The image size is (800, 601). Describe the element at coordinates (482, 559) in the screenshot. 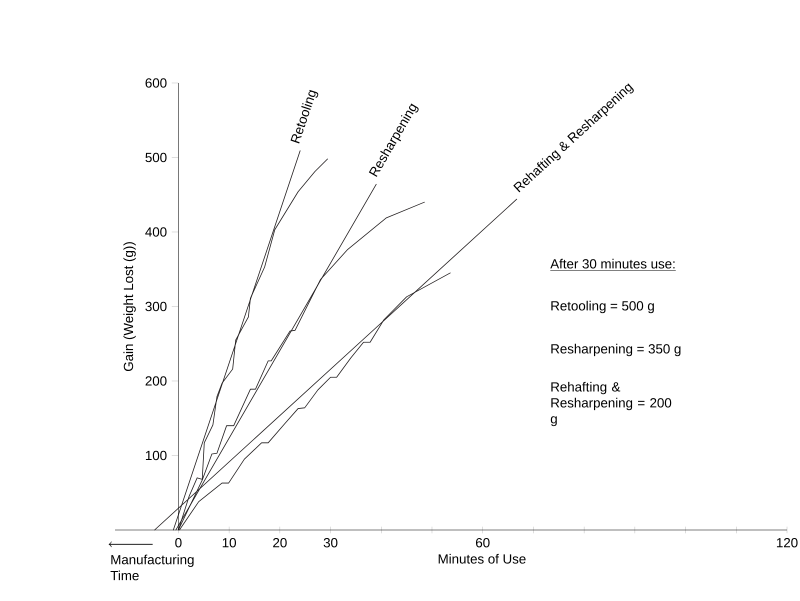

I see `x-axis-title: Minutes of Use` at that location.